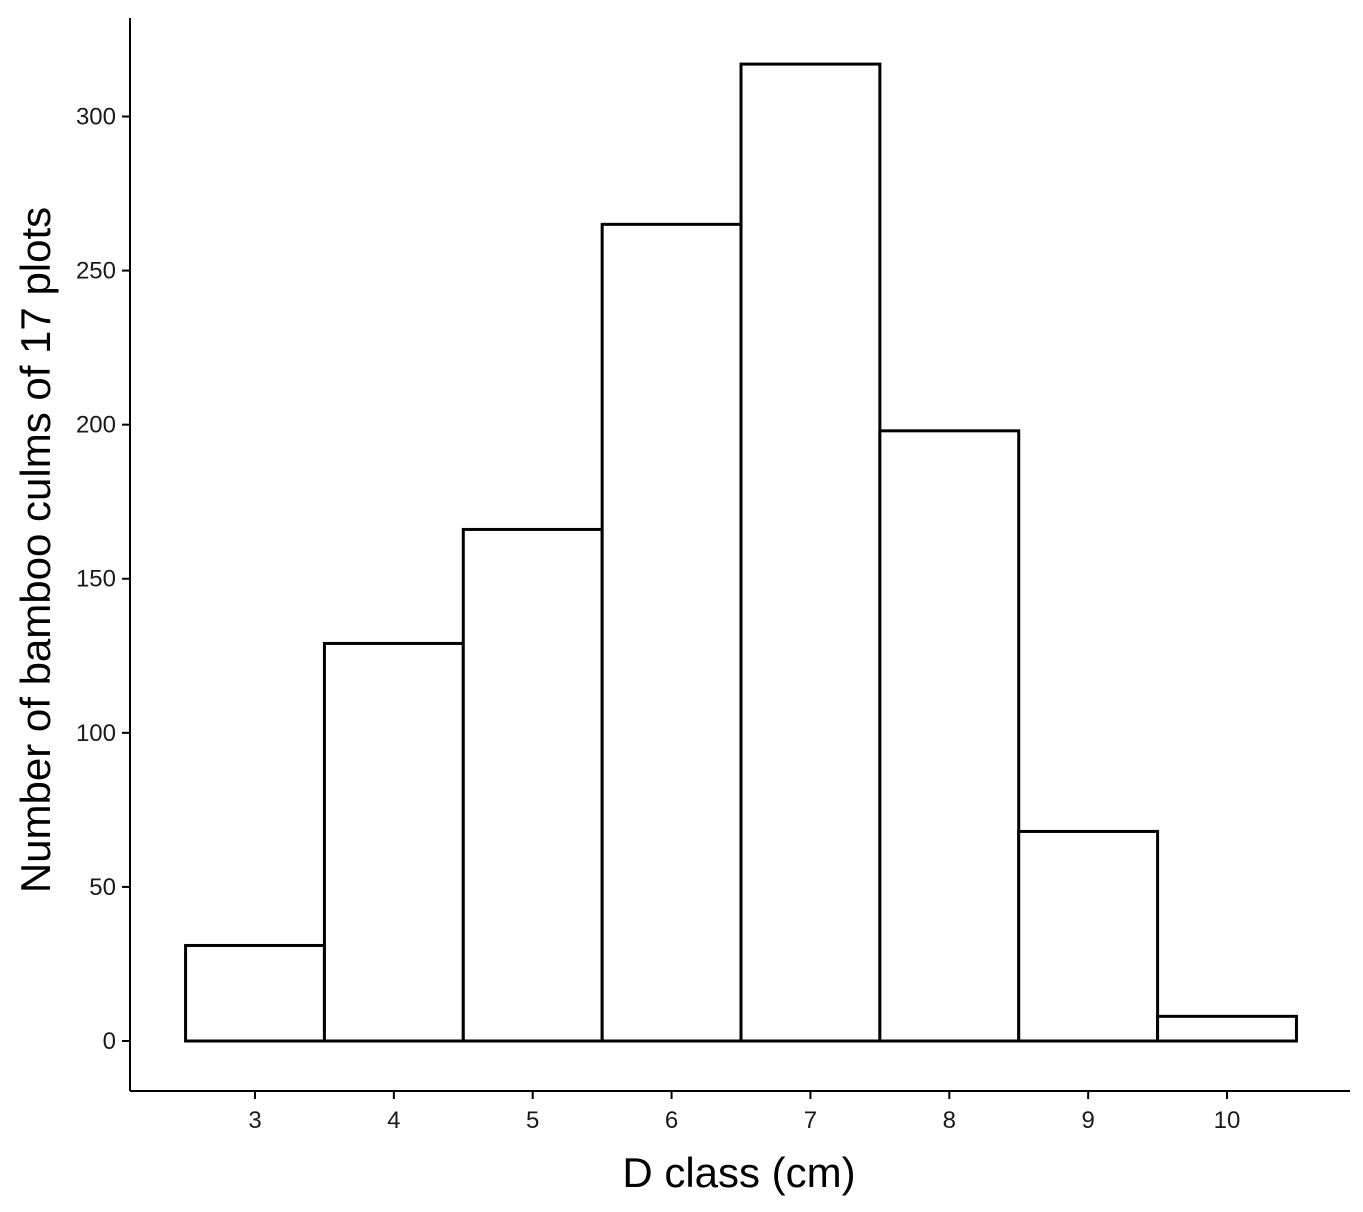 The height and width of the screenshot is (1212, 1363). Describe the element at coordinates (96, 271) in the screenshot. I see `y-tick-label-250: 250` at that location.